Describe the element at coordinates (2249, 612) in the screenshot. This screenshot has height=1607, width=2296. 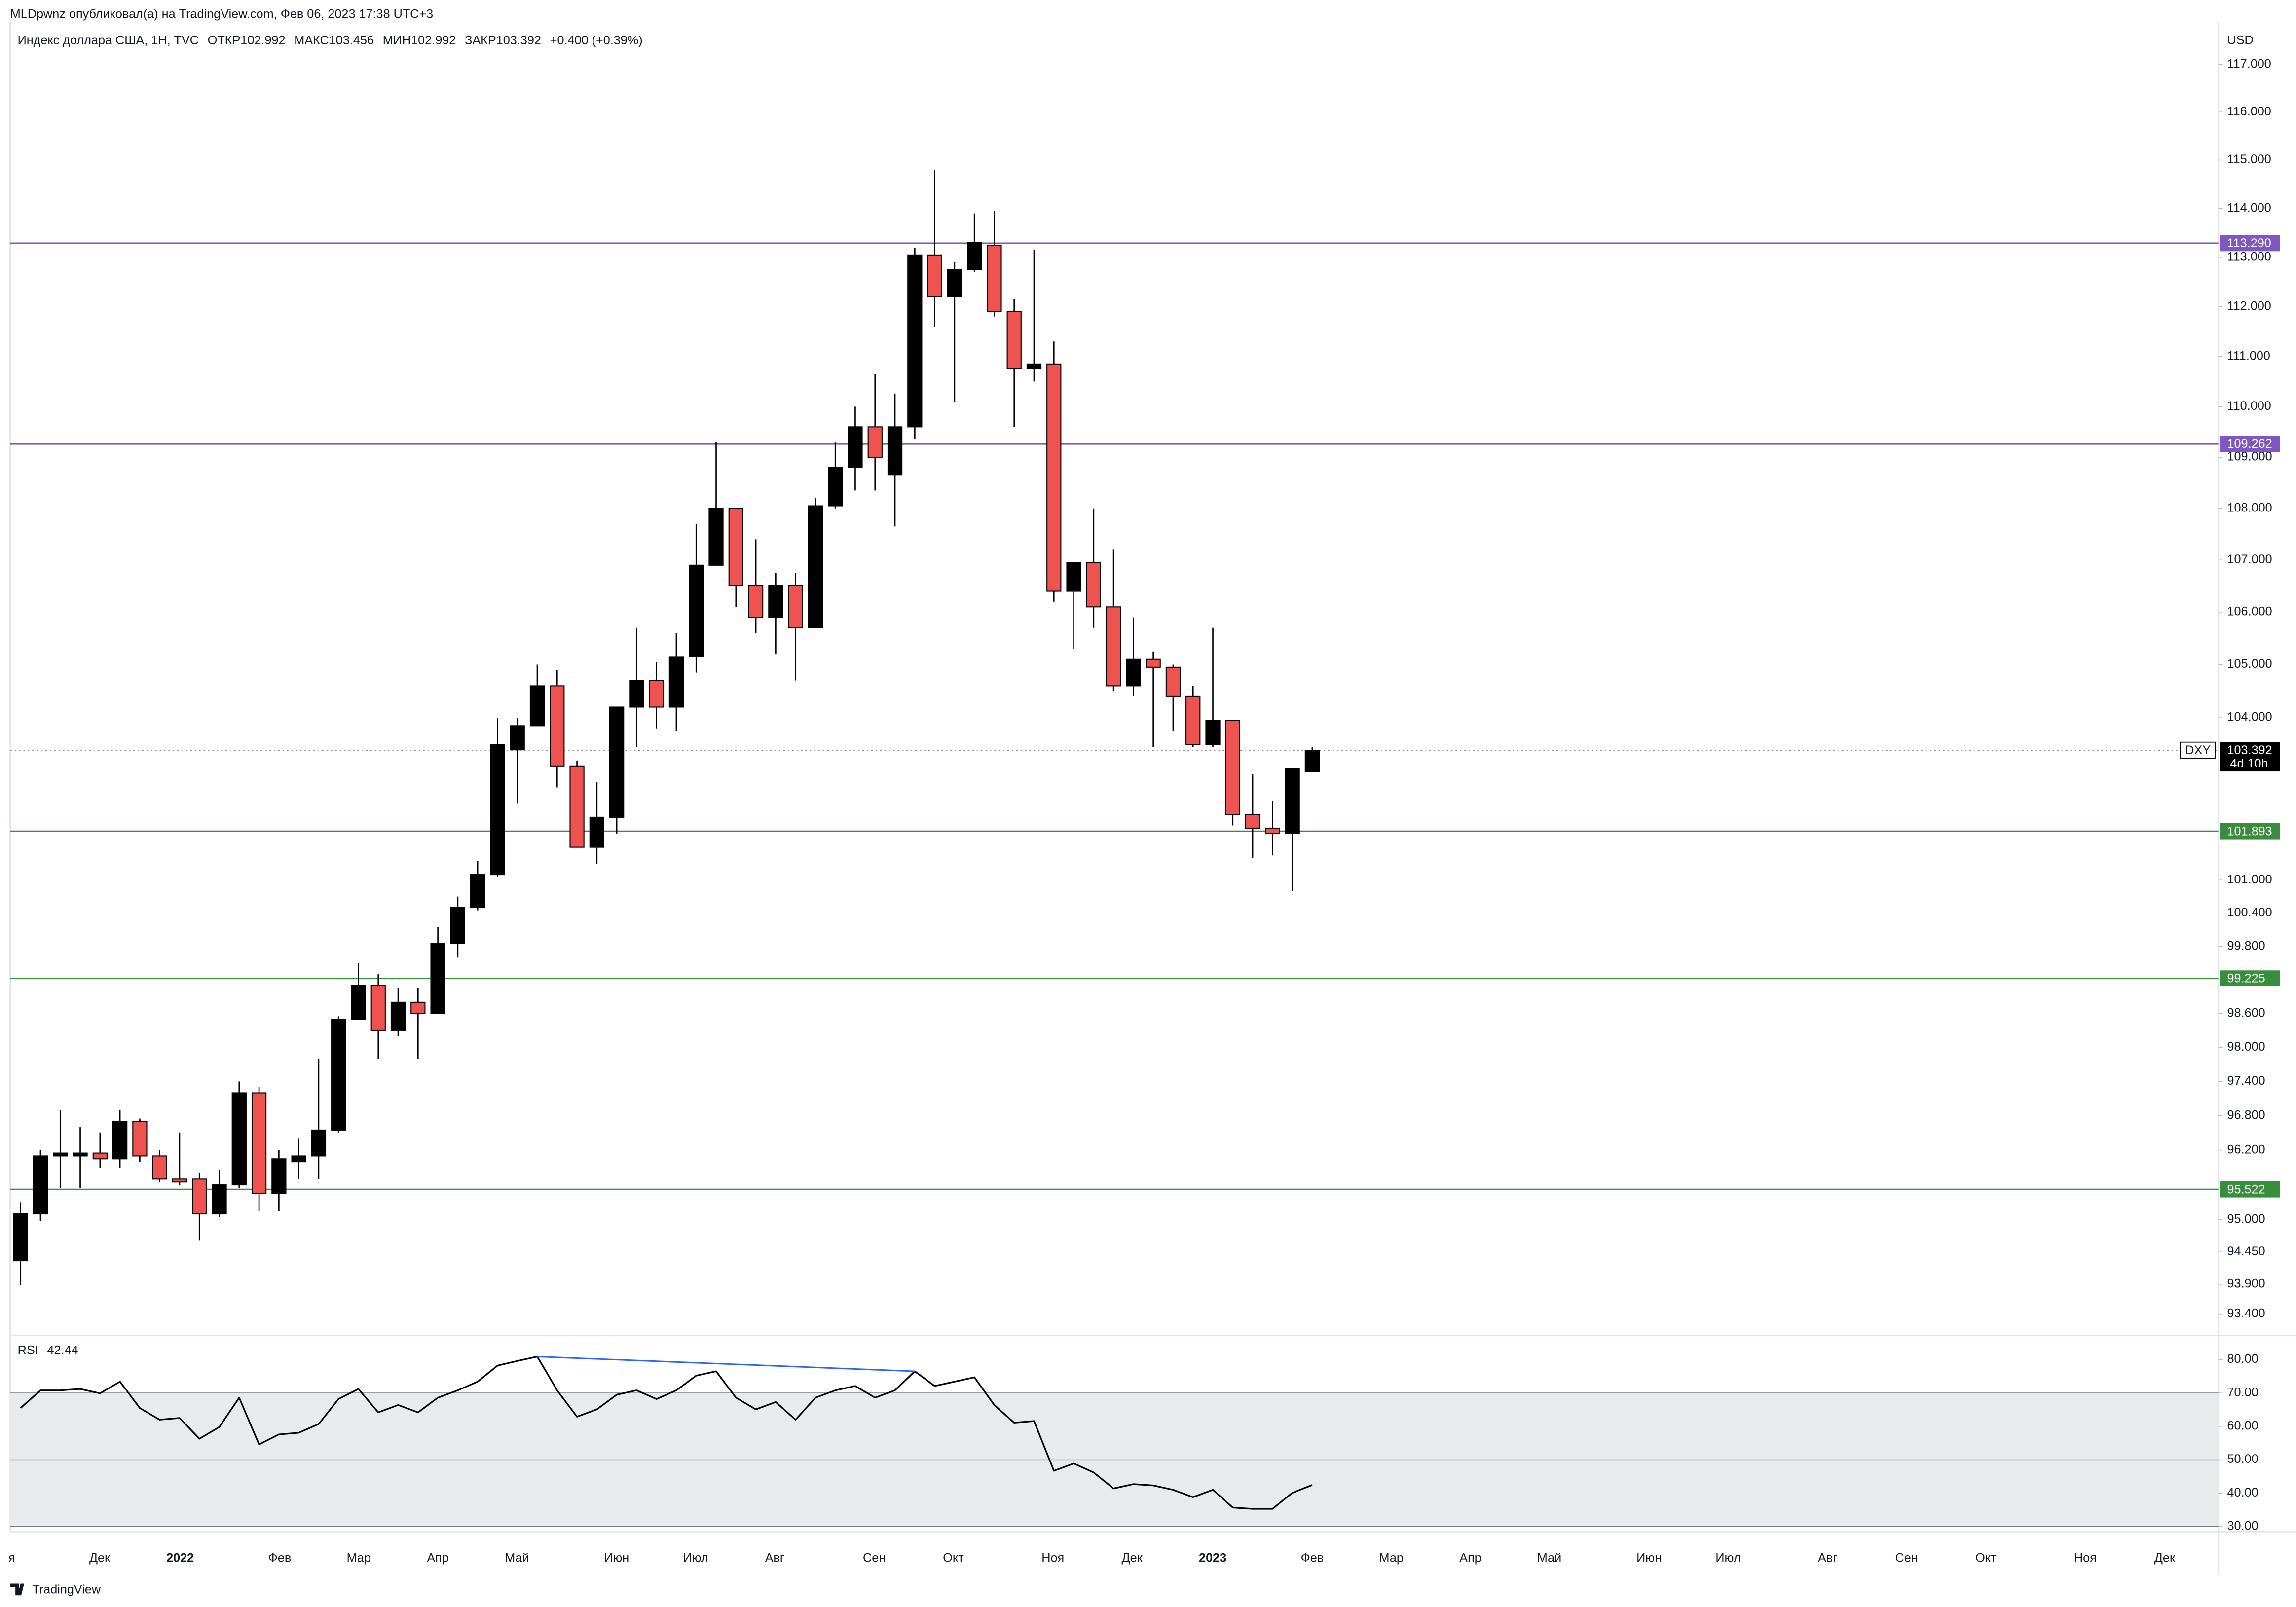
I see `y-tick-label: 106.000` at that location.